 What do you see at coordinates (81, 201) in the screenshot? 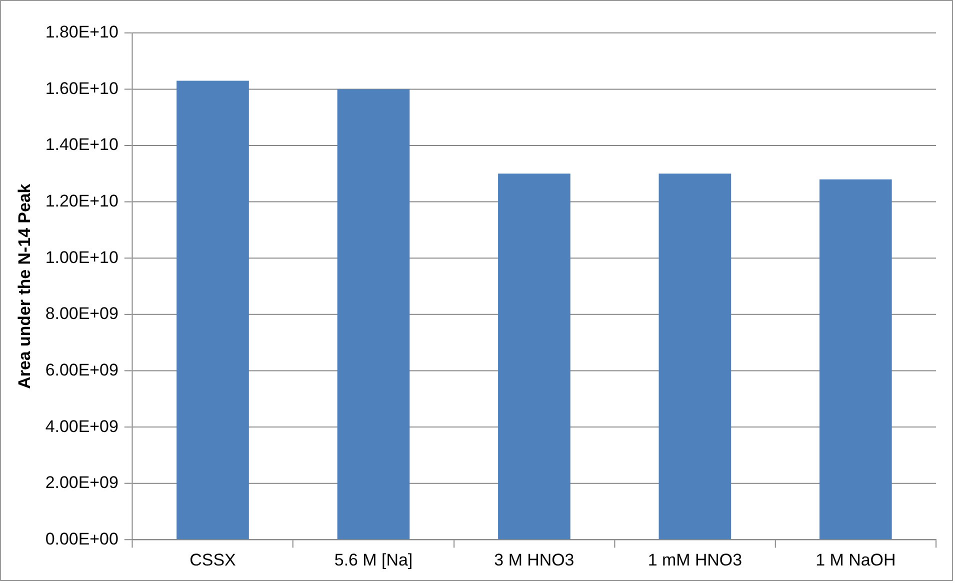
I see `y-tick-label: 1.20E+10` at bounding box center [81, 201].